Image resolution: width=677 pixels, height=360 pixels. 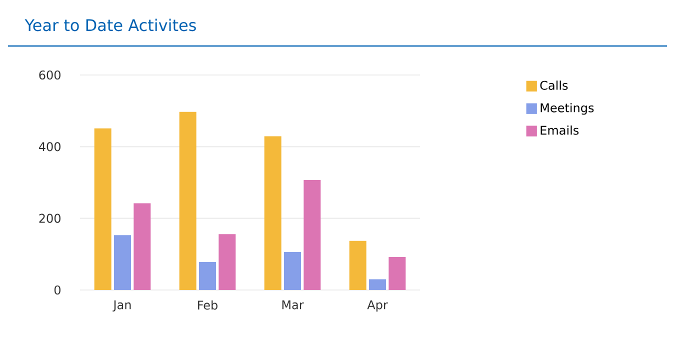 I want to click on y-tick-label: 200, so click(x=49, y=218).